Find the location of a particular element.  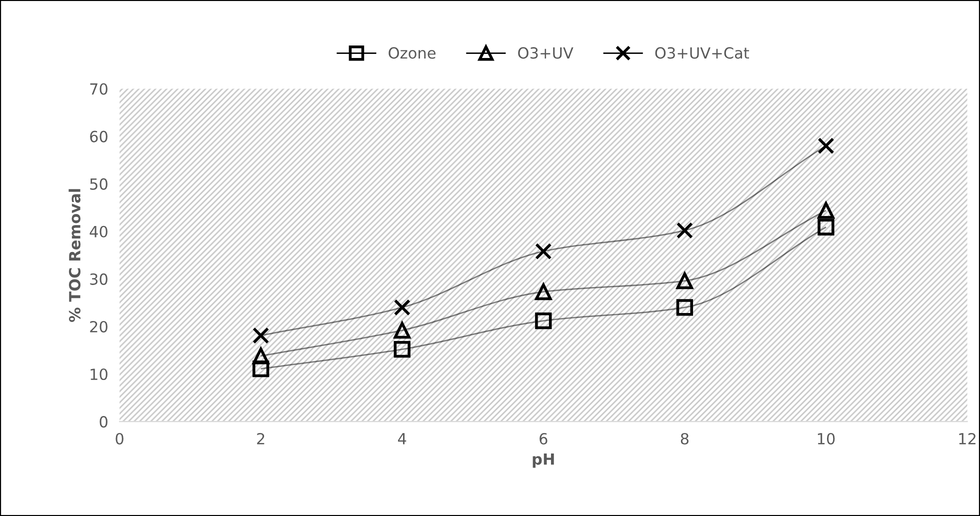

x-tick-label: 12 is located at coordinates (967, 438).